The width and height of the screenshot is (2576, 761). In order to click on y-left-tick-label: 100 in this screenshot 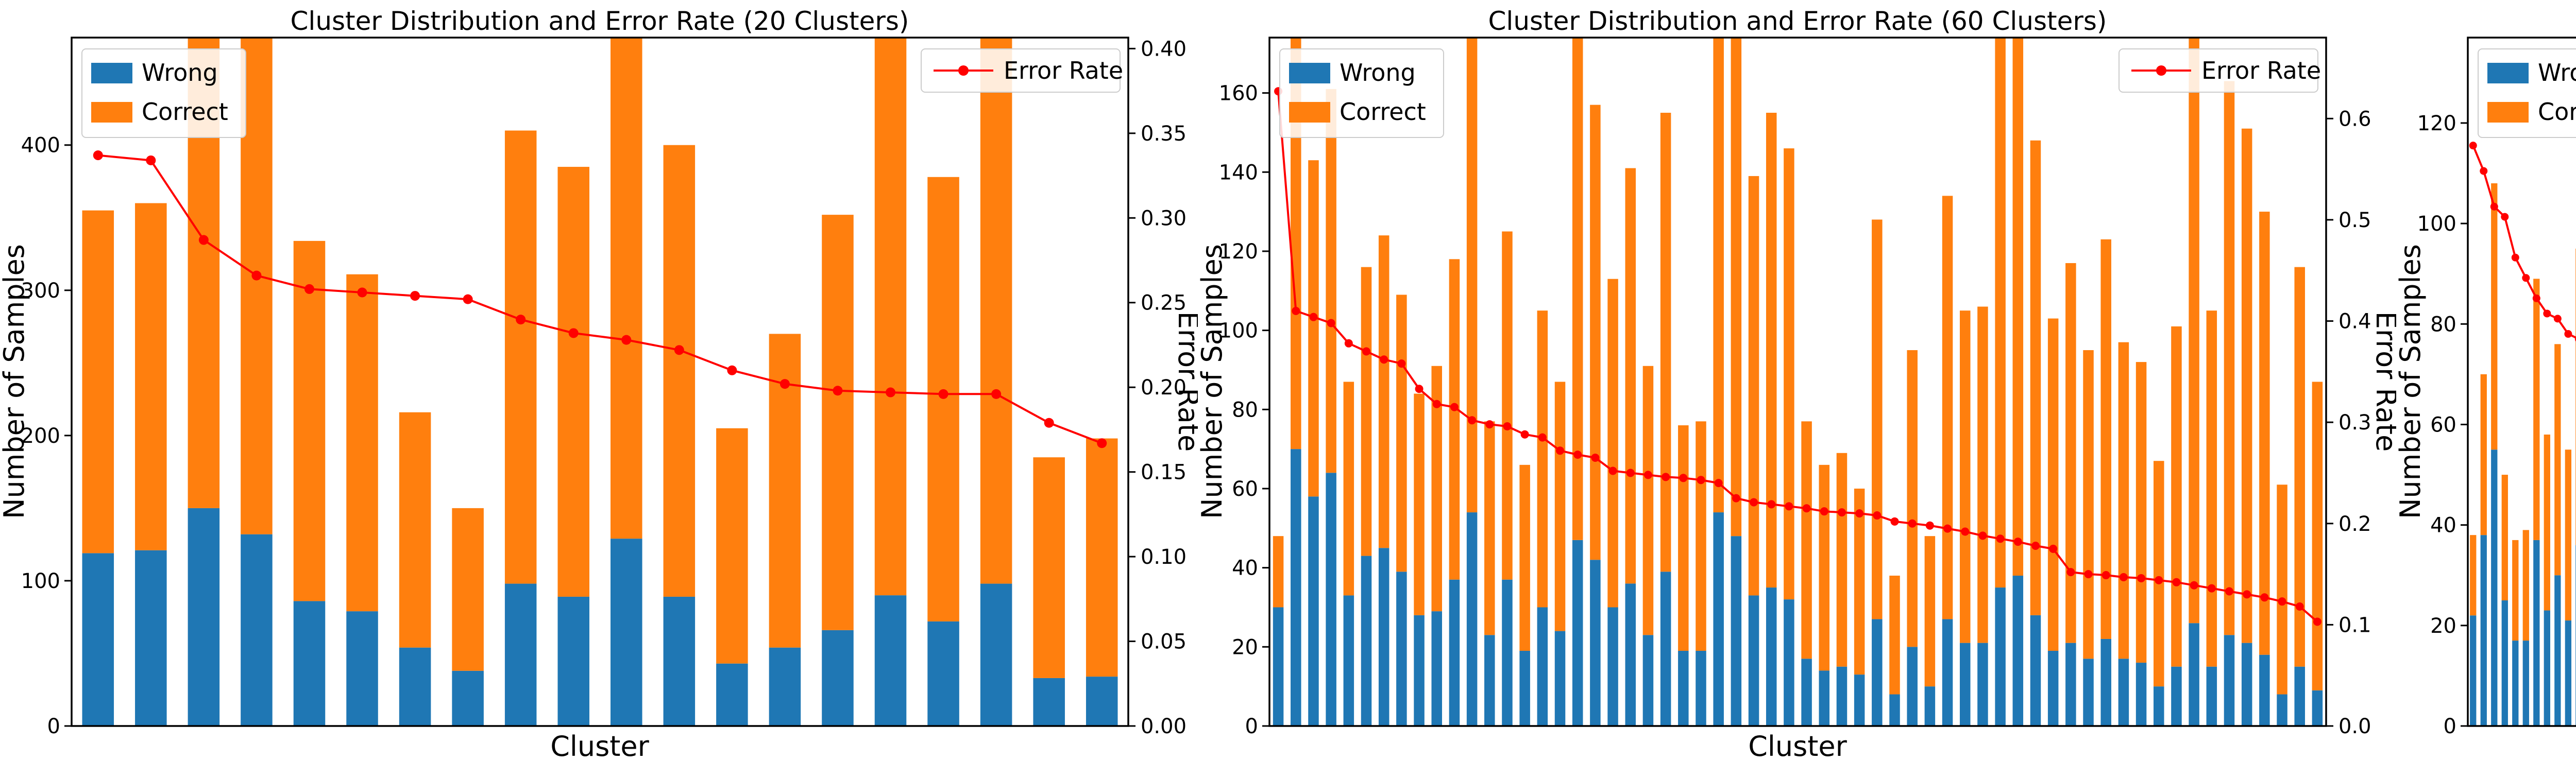, I will do `click(1238, 331)`.